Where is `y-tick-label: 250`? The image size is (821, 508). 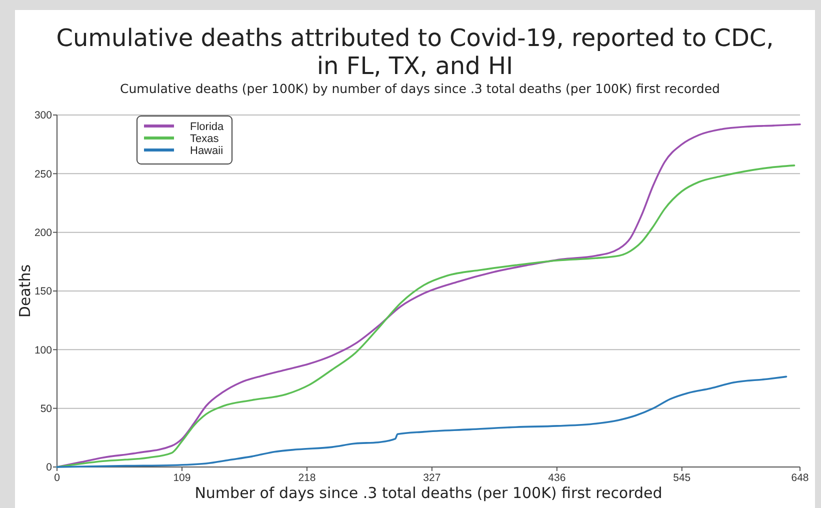
y-tick-label: 250 is located at coordinates (43, 174).